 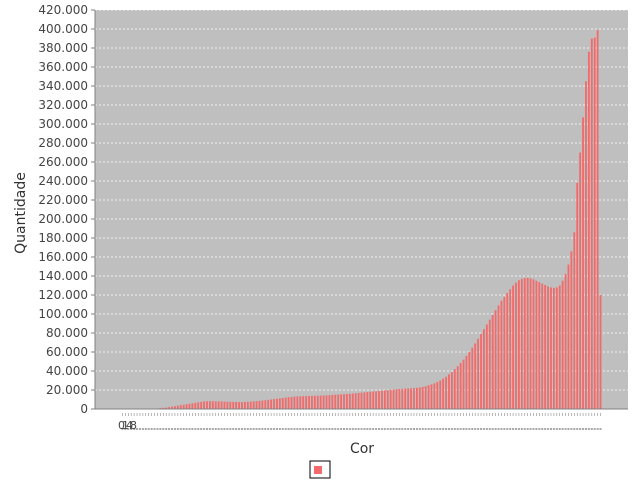 I want to click on y-tick-label: 400.000, so click(x=63, y=29).